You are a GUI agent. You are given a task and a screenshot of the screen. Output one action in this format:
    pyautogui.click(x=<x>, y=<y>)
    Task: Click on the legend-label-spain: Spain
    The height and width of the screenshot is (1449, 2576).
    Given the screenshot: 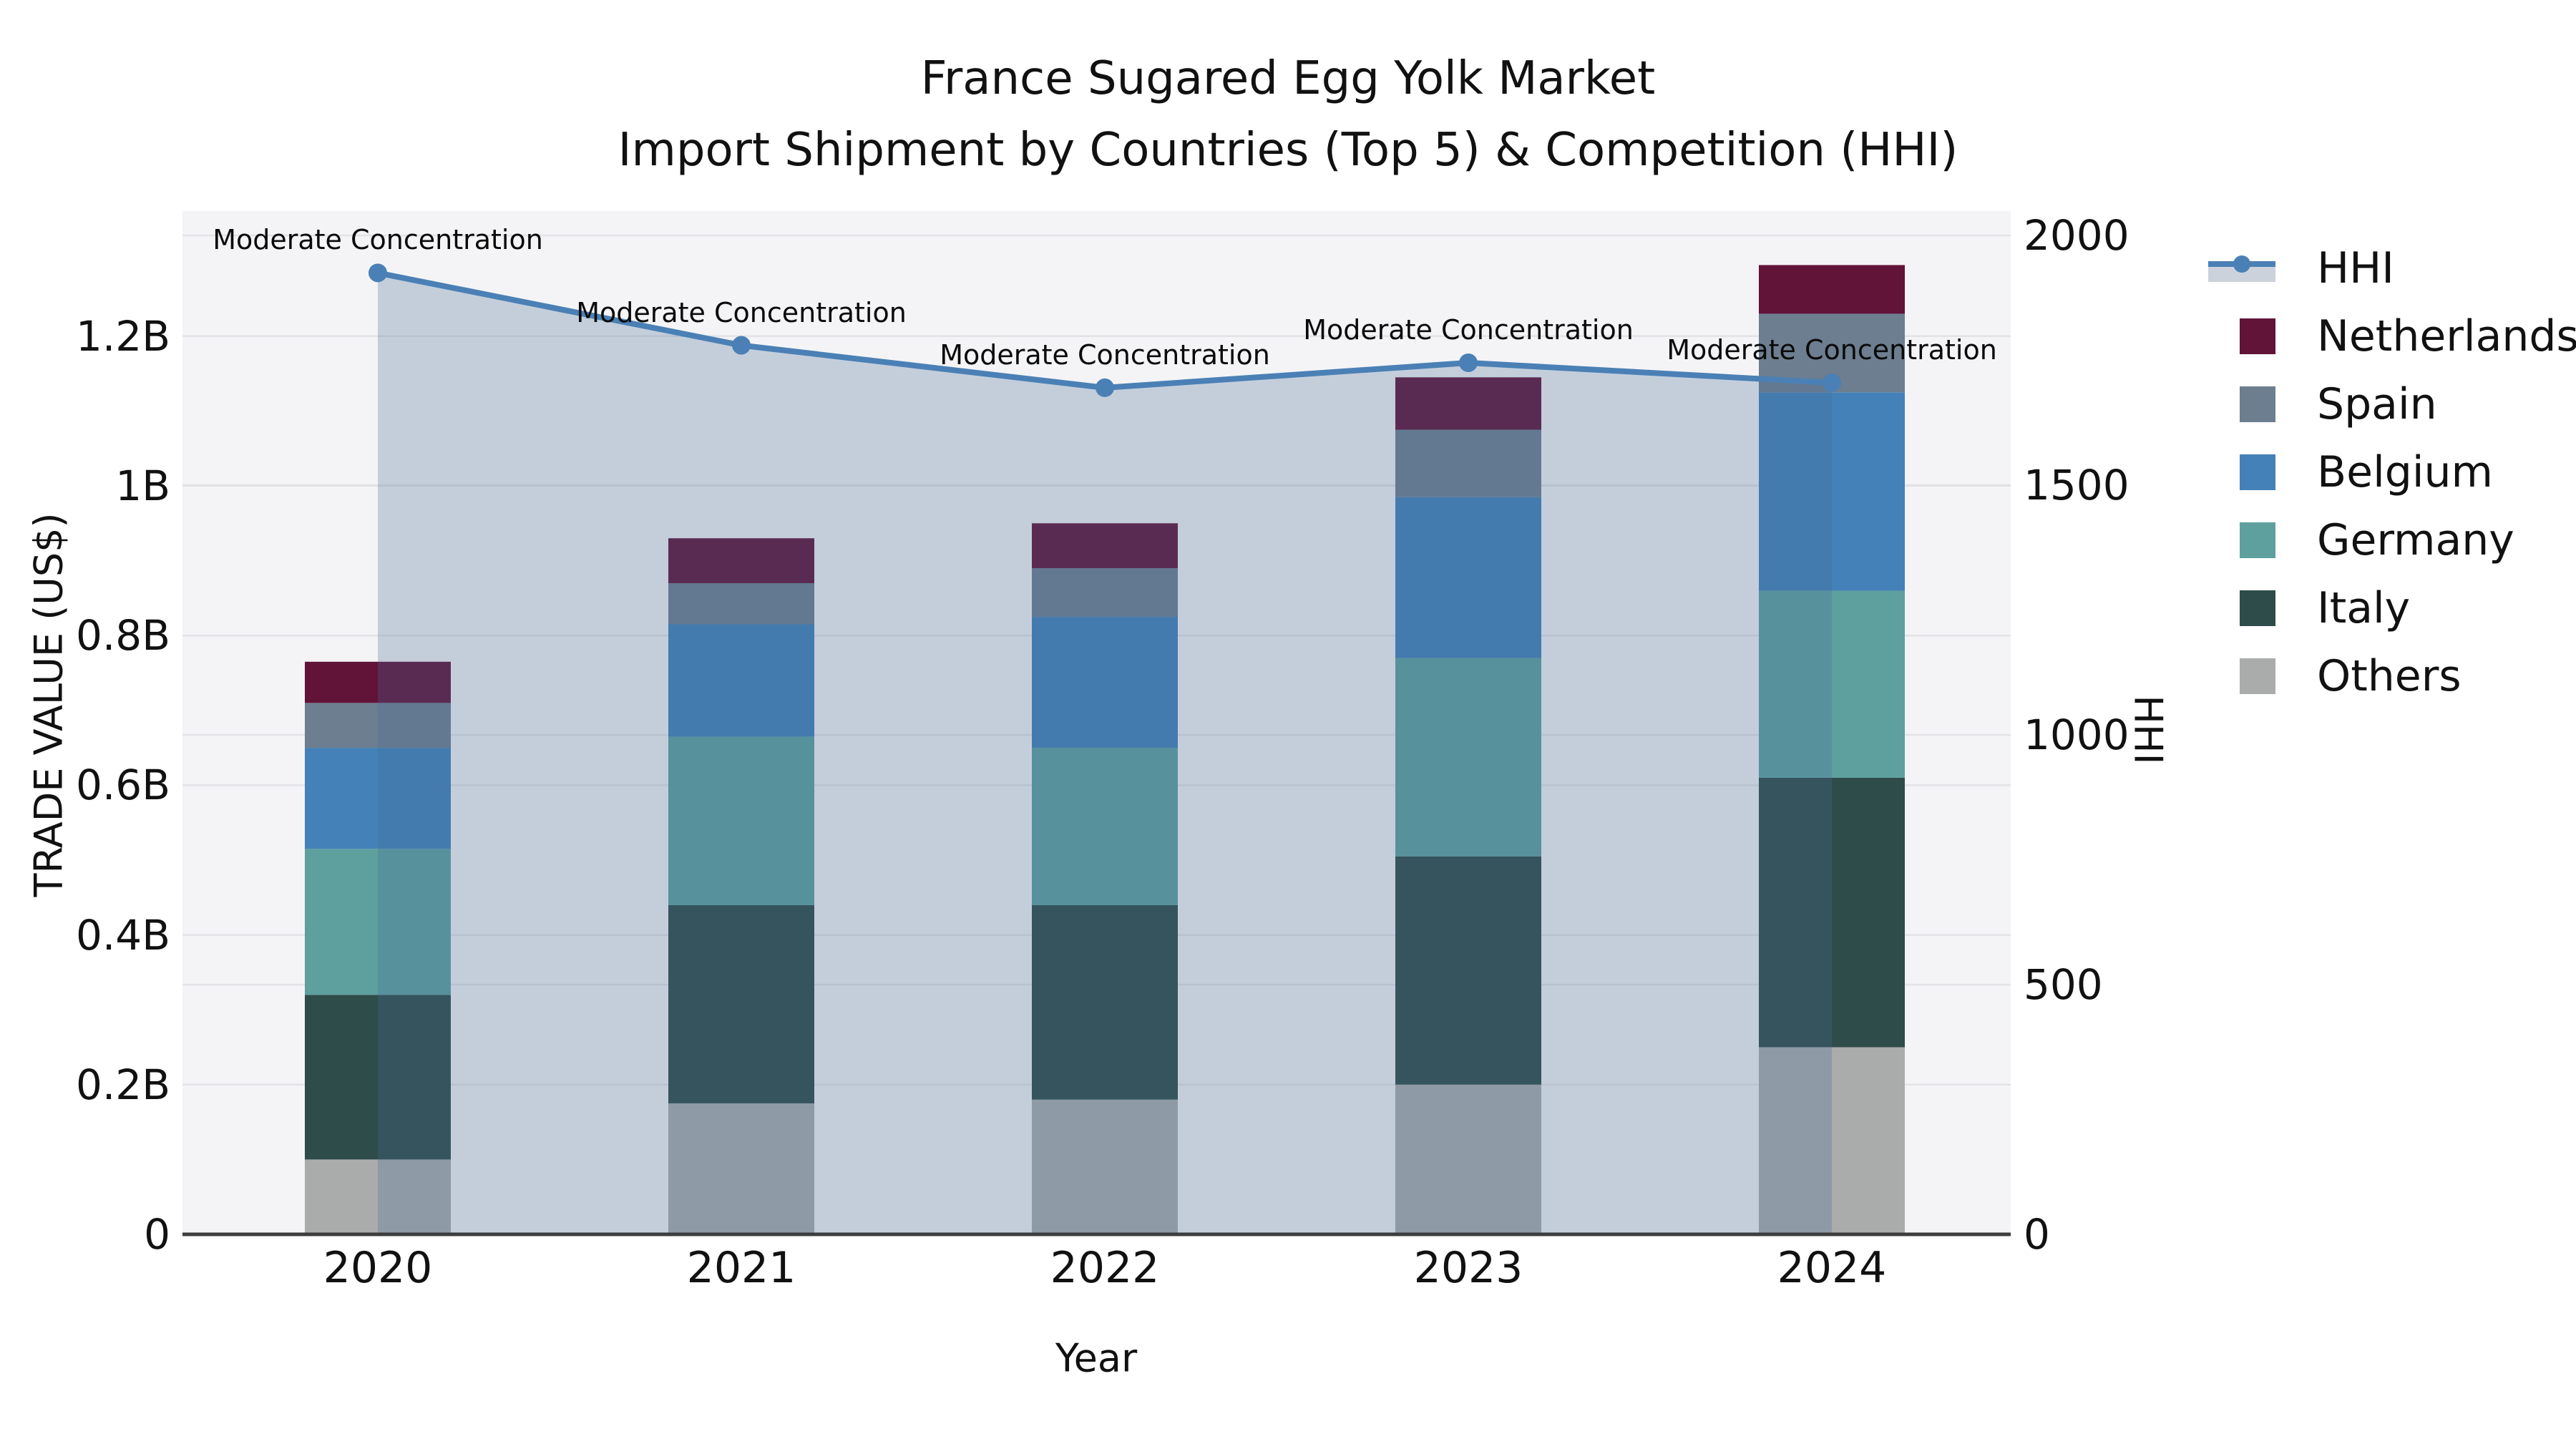 What is the action you would take?
    pyautogui.click(x=2377, y=404)
    